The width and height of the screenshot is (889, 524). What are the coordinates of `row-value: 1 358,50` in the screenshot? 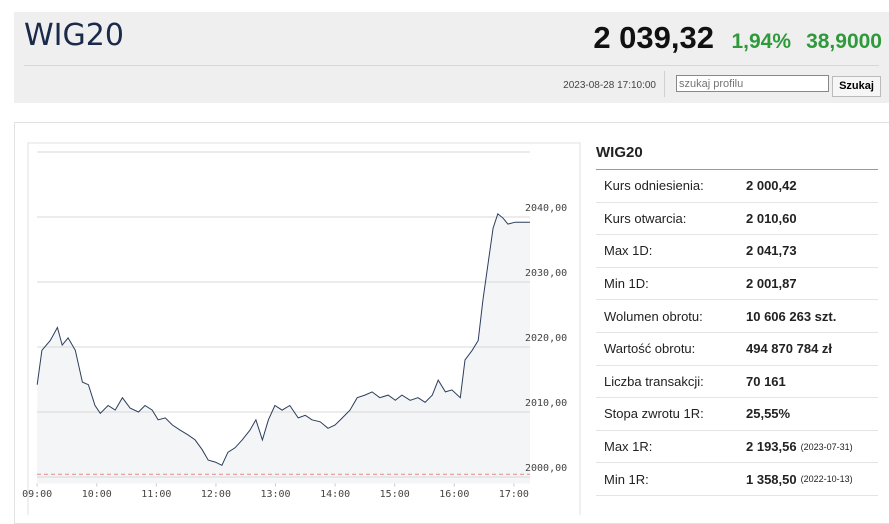 It's located at (771, 479).